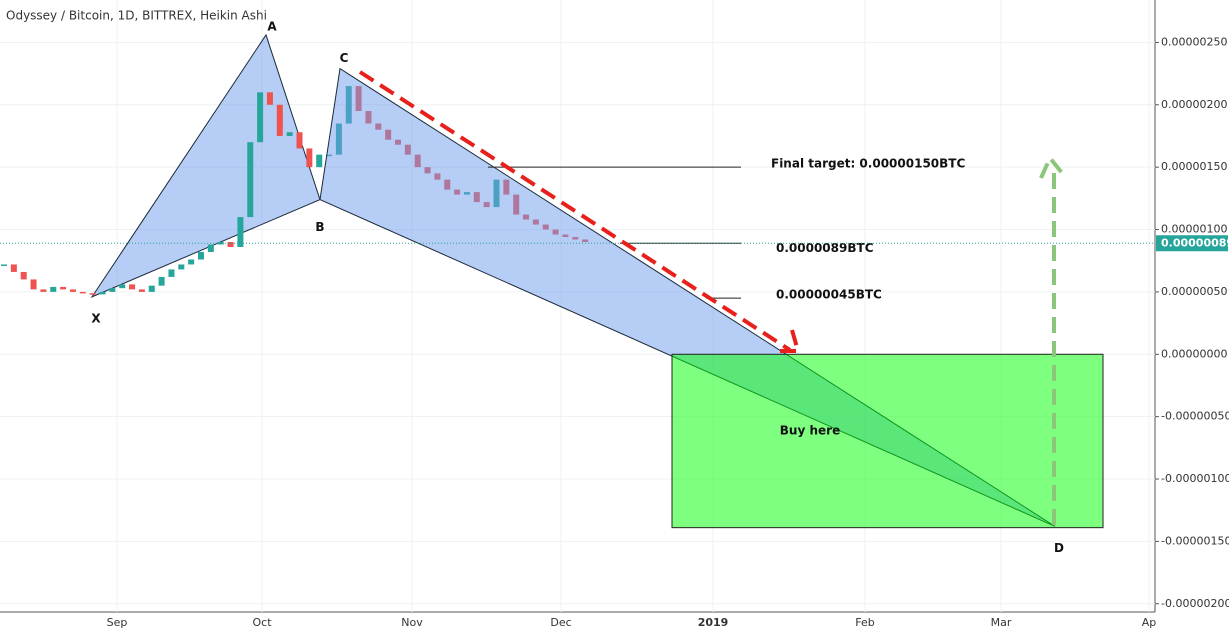 This screenshot has height=634, width=1229. I want to click on pattern-point-label: X, so click(96, 318).